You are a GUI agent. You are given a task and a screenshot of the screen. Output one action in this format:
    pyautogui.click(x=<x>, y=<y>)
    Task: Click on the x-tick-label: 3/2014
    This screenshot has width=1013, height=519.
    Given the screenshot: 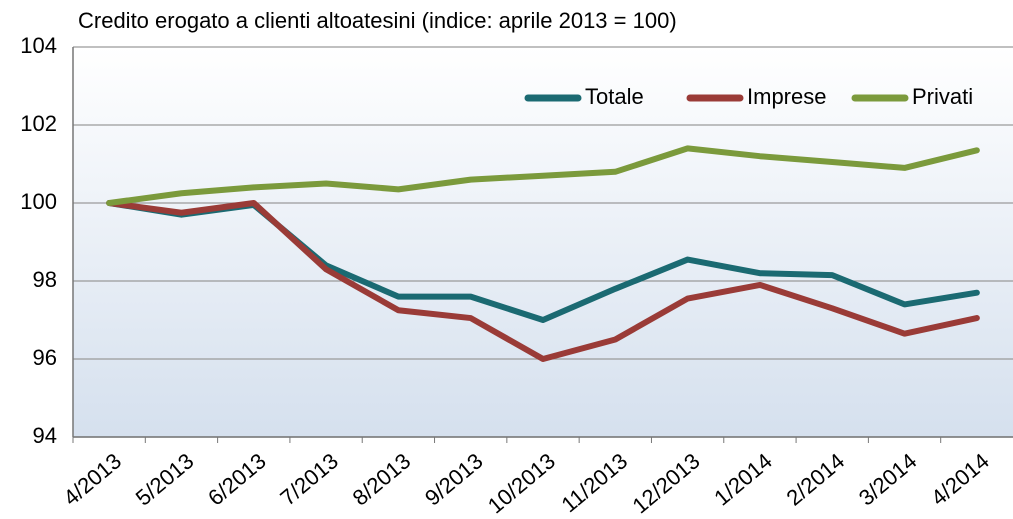 What is the action you would take?
    pyautogui.click(x=888, y=479)
    